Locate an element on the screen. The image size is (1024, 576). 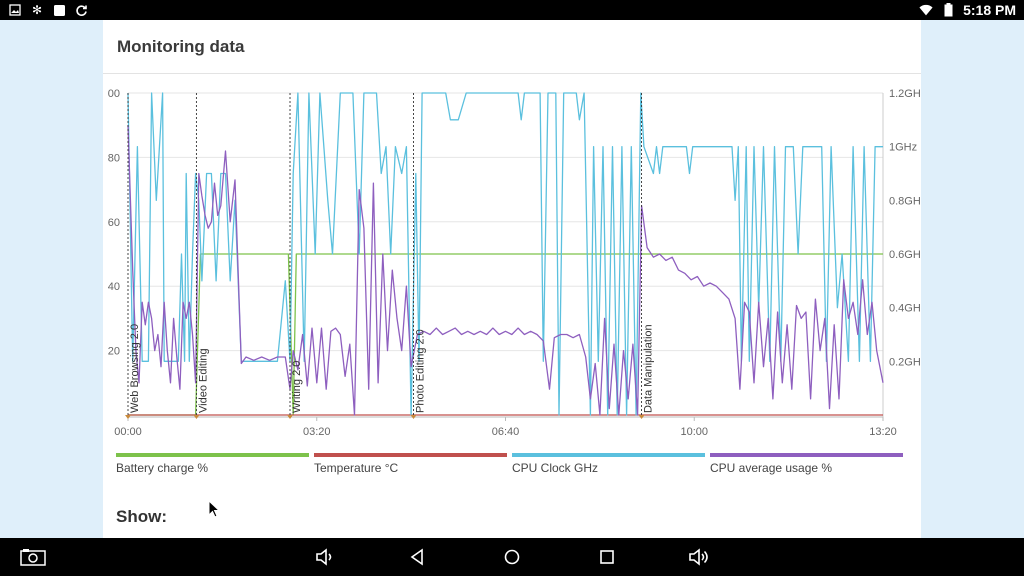
legend-swatch-cpu-usage is located at coordinates (806, 455).